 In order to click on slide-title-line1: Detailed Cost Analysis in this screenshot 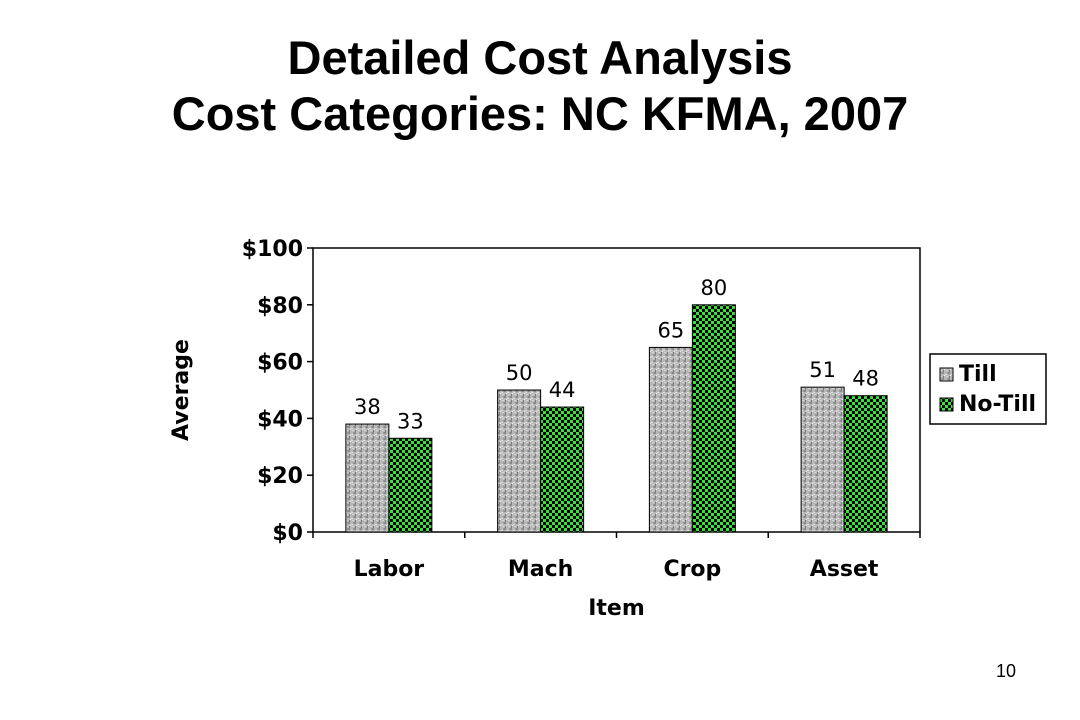, I will do `click(540, 57)`.